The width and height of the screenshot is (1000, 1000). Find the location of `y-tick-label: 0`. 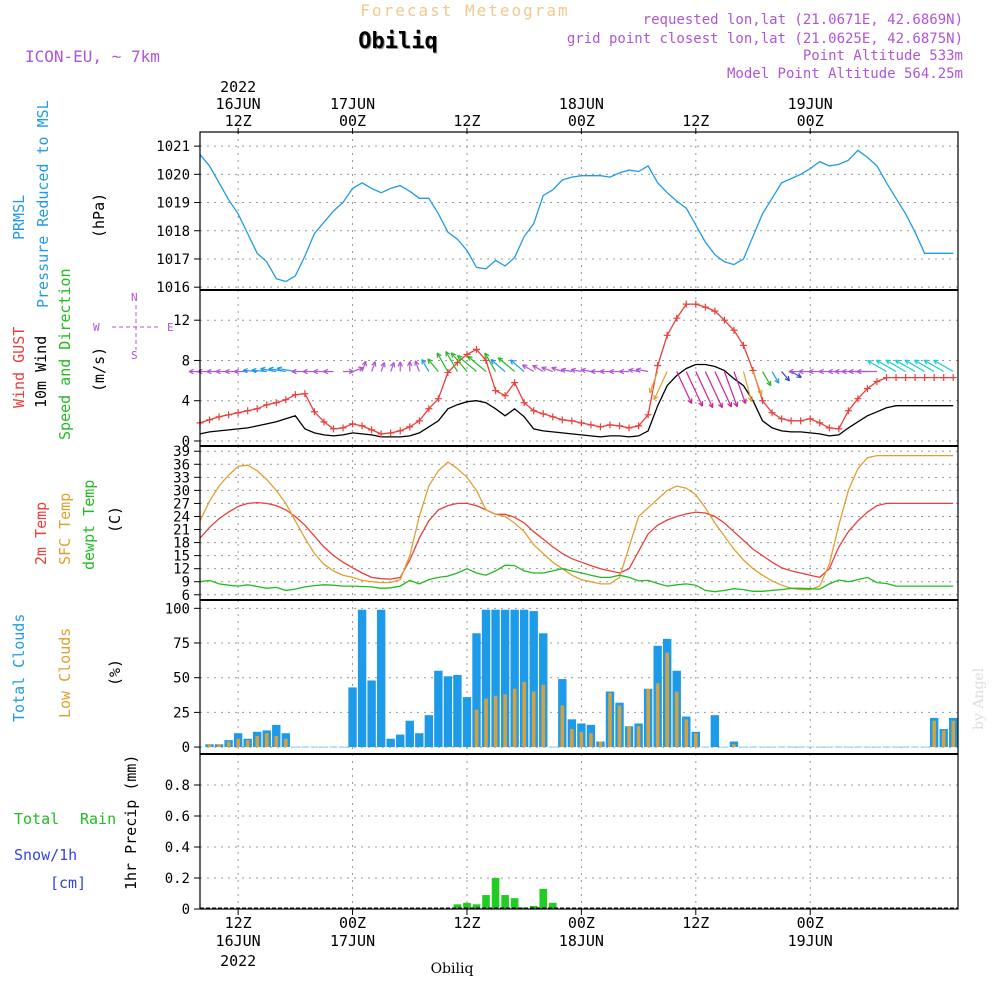

y-tick-label: 0 is located at coordinates (186, 748).